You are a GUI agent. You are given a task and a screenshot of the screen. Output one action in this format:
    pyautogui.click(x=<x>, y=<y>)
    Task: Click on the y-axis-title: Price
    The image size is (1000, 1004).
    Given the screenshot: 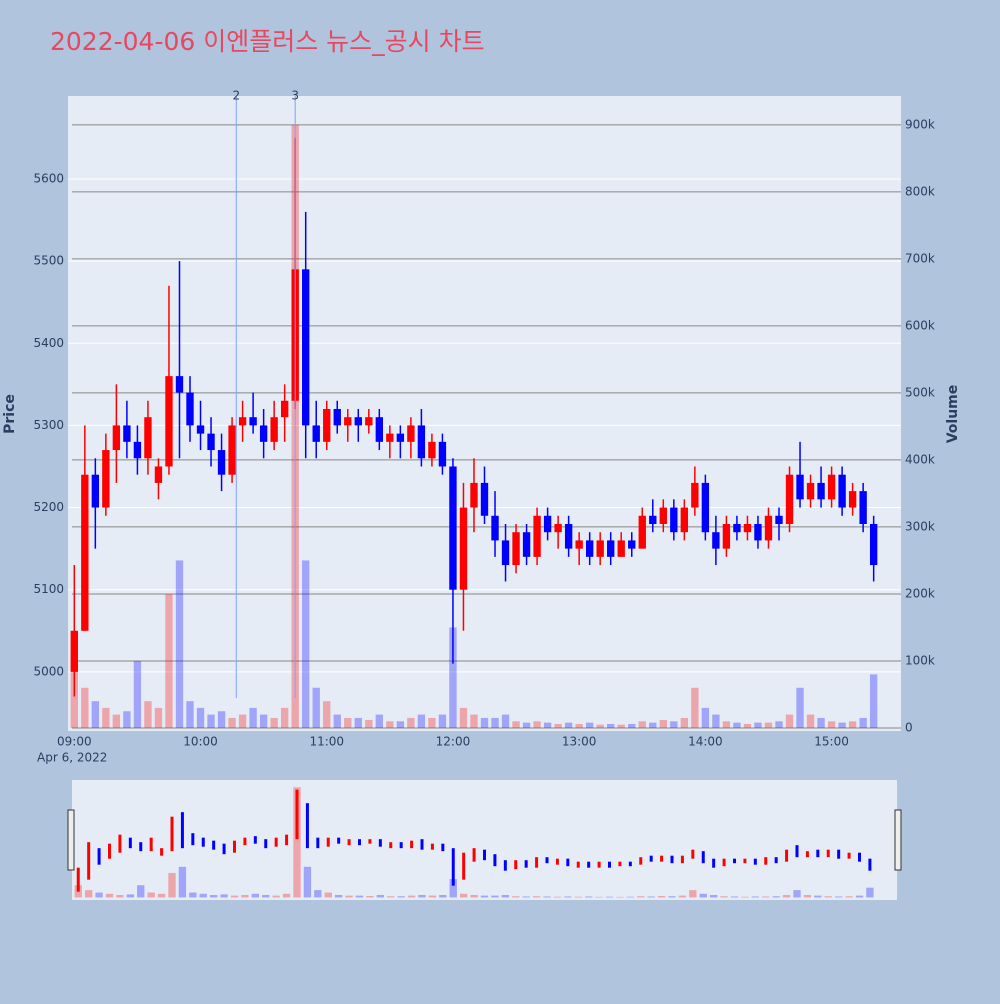 What is the action you would take?
    pyautogui.click(x=10, y=414)
    